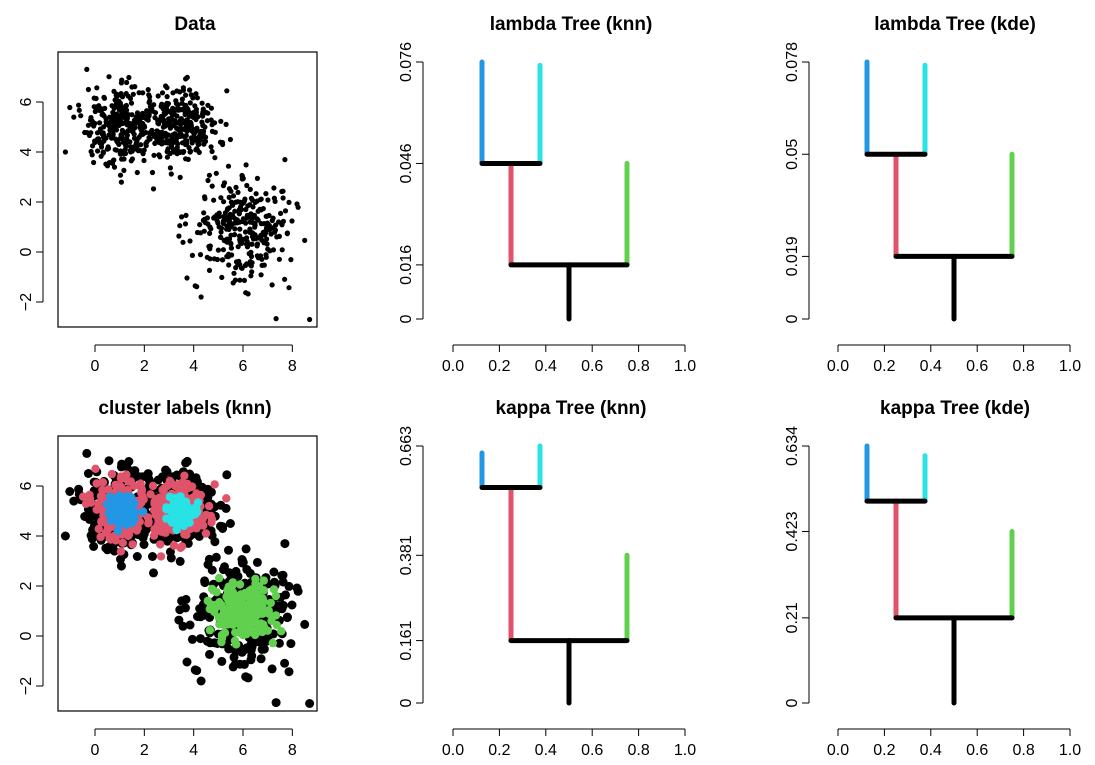  I want to click on x-tick-label: 0.6, so click(592, 750).